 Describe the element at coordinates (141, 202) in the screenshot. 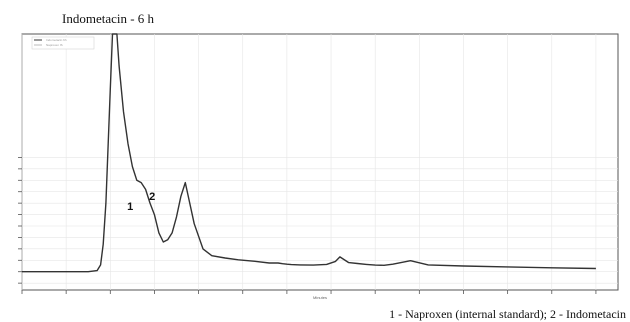

I see `peak-labels: 12` at that location.